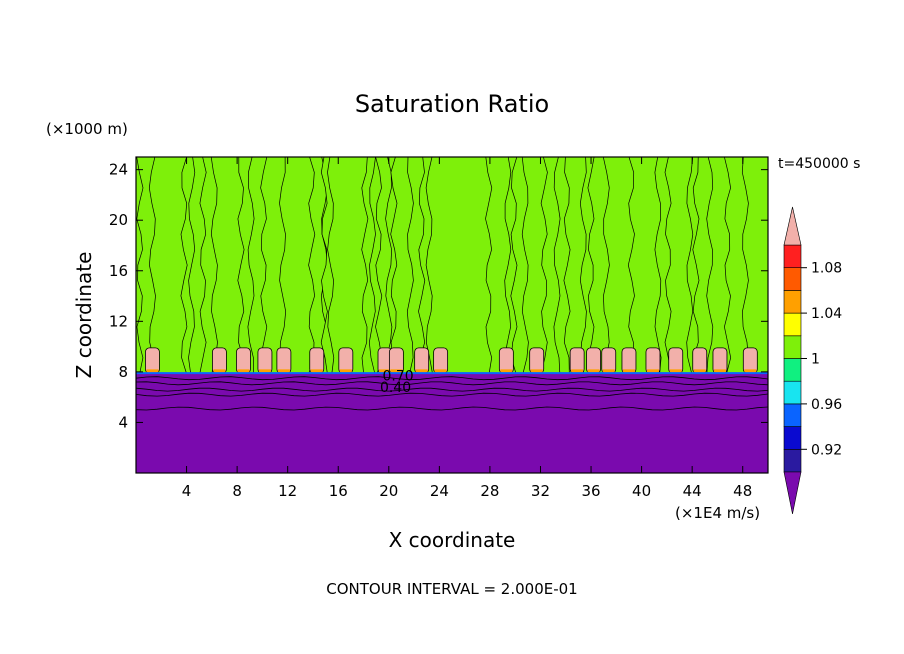 Image resolution: width=904 pixels, height=654 pixels. I want to click on colorbar-tick-label: 0.96, so click(826, 405).